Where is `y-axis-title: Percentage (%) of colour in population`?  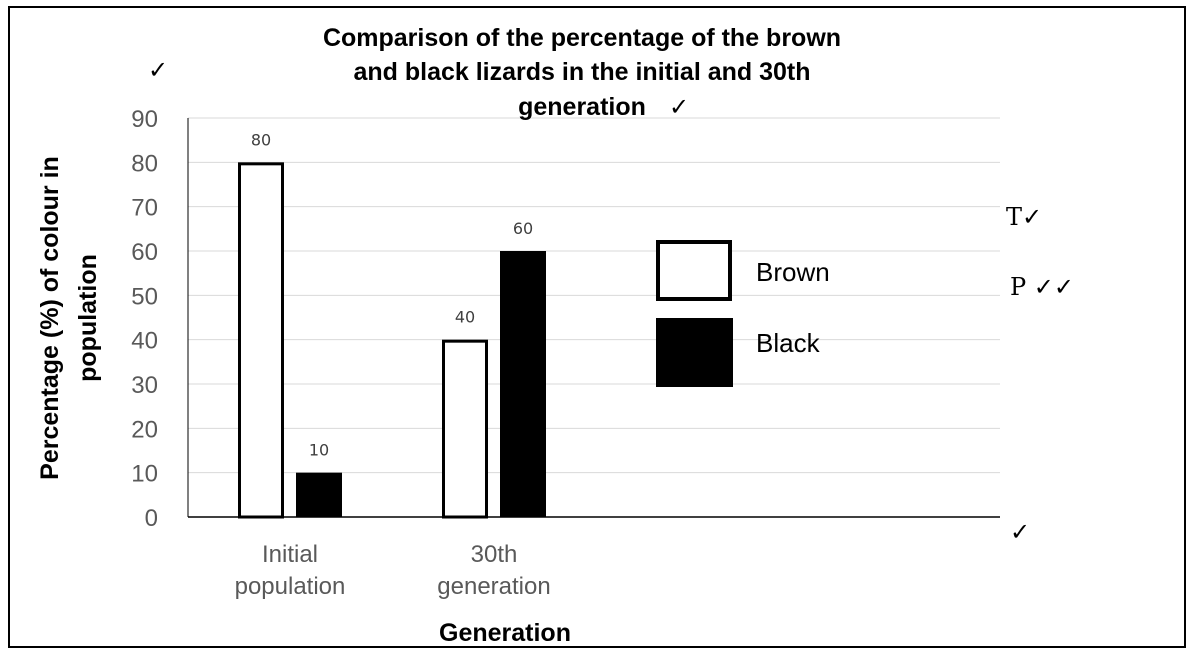
y-axis-title: Percentage (%) of colour in population is located at coordinates (69, 318).